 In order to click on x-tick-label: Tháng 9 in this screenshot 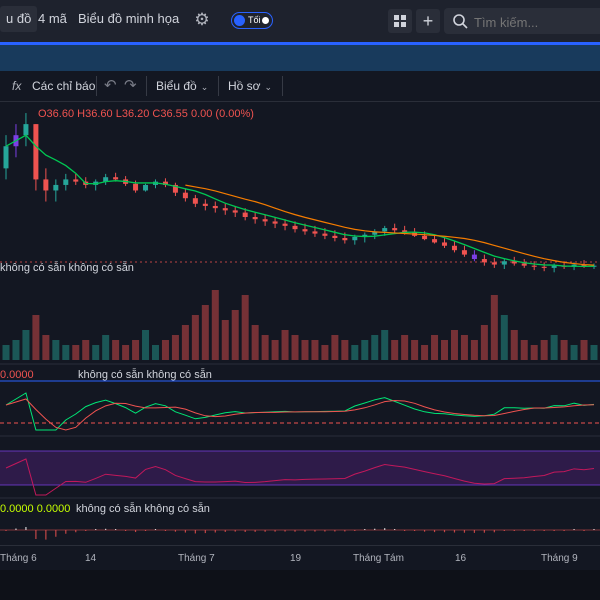, I will do `click(559, 558)`.